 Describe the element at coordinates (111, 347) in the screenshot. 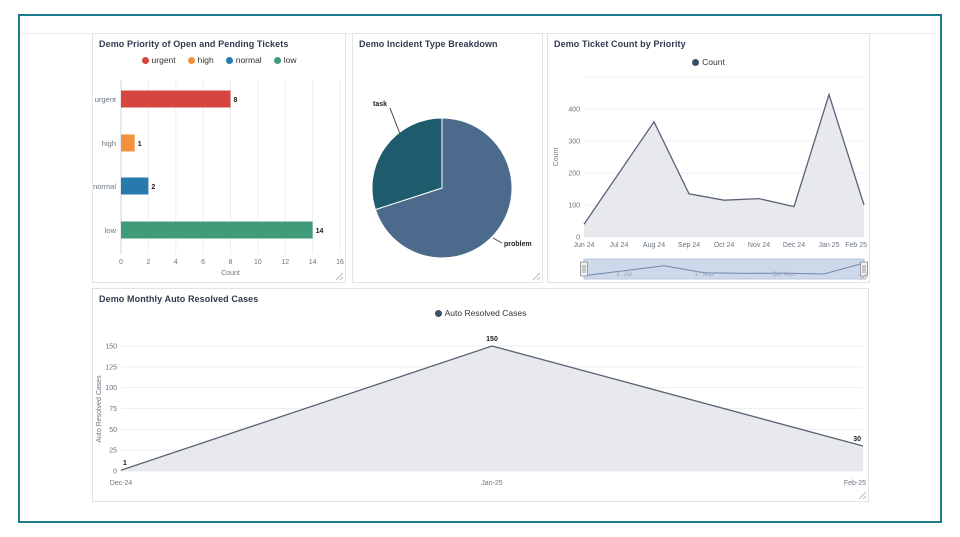

I see `axis-tick-label: 150` at that location.